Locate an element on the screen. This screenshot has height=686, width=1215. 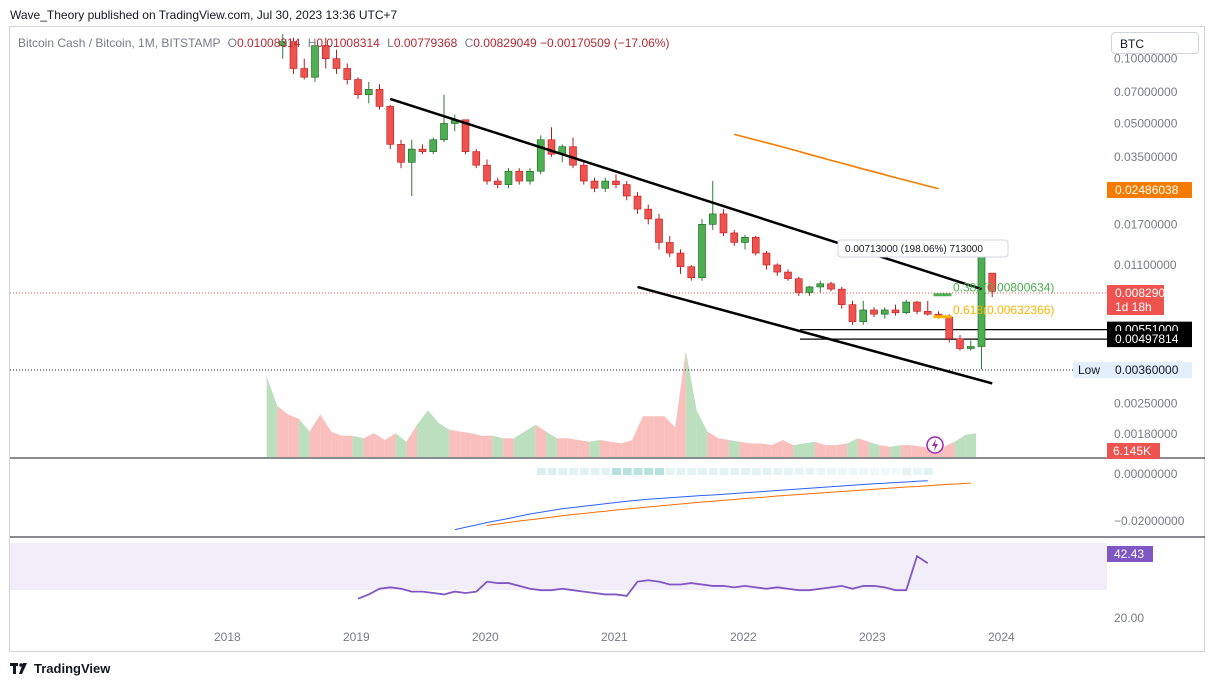
flash-icon is located at coordinates (935, 445).